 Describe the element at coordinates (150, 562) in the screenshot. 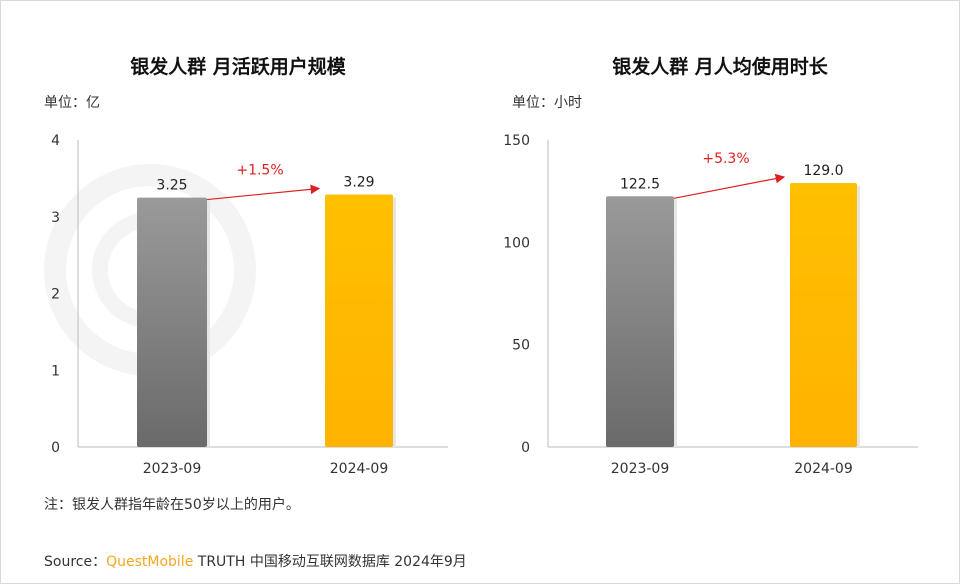

I see `source-brand: QuestMobile` at that location.